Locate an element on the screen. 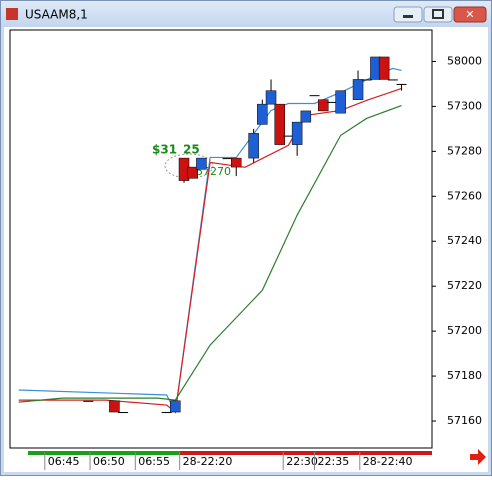 This screenshot has width=492, height=480. y-tick-label: 57180 is located at coordinates (464, 375).